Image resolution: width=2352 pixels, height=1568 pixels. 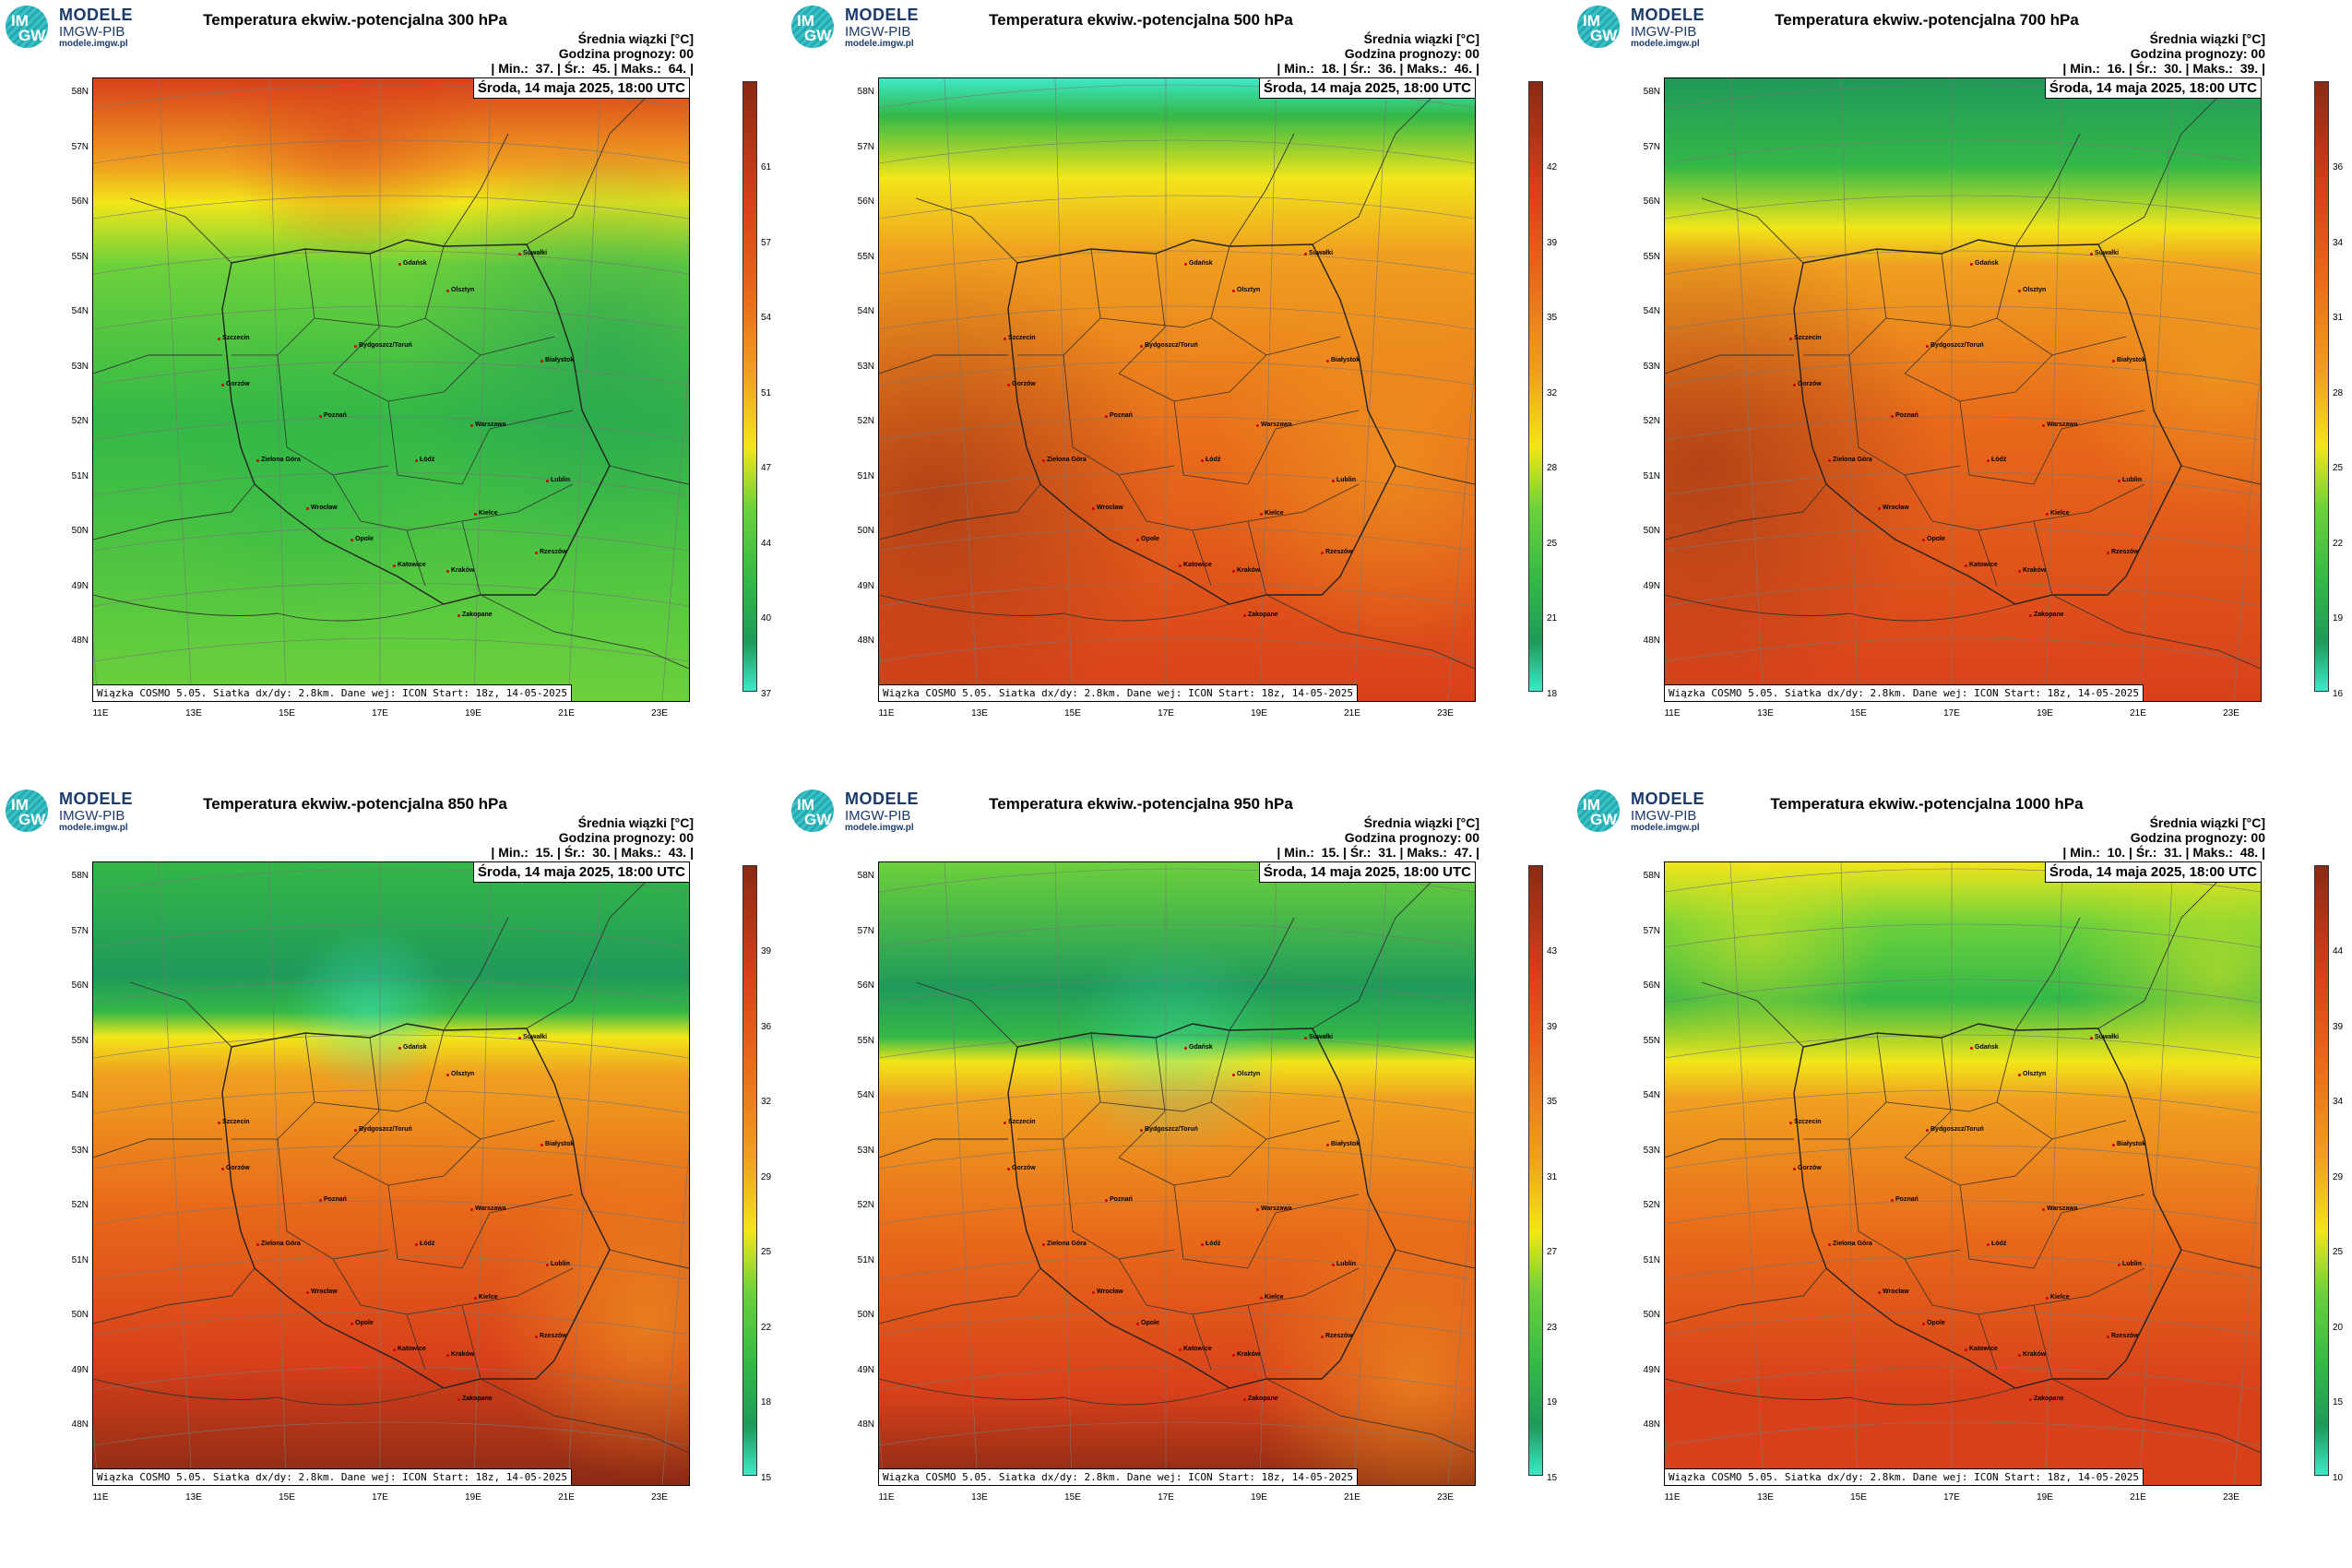 What do you see at coordinates (1598, 811) in the screenshot?
I see `imgw-logo-mark-icon: IM GW` at bounding box center [1598, 811].